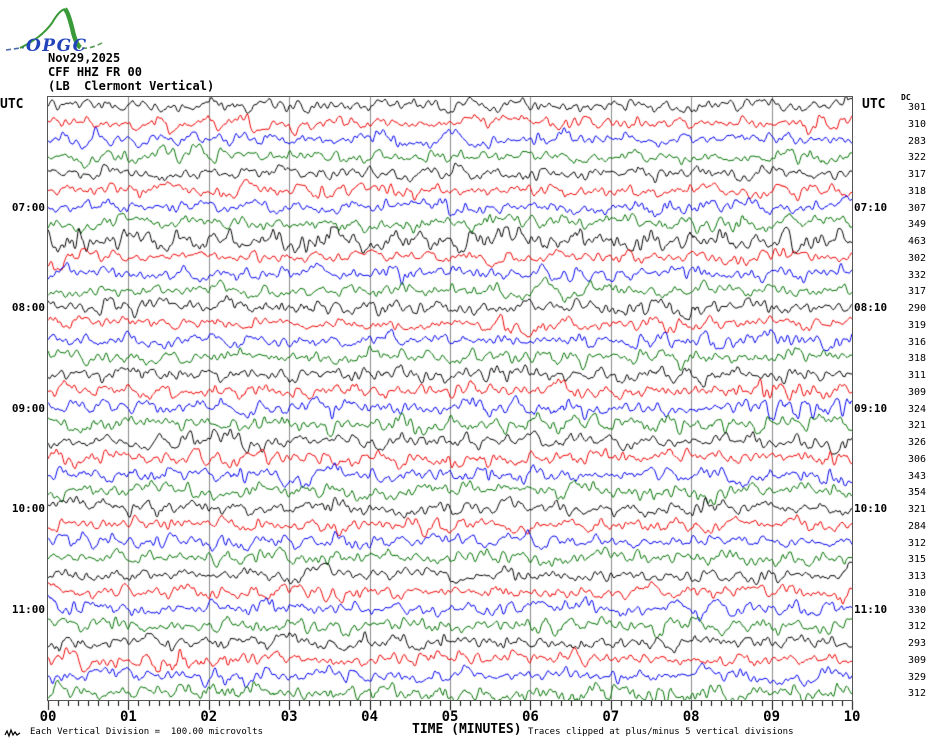 The image size is (930, 744). Describe the element at coordinates (871, 508) in the screenshot. I see `right-hour-label: 10:10` at that location.